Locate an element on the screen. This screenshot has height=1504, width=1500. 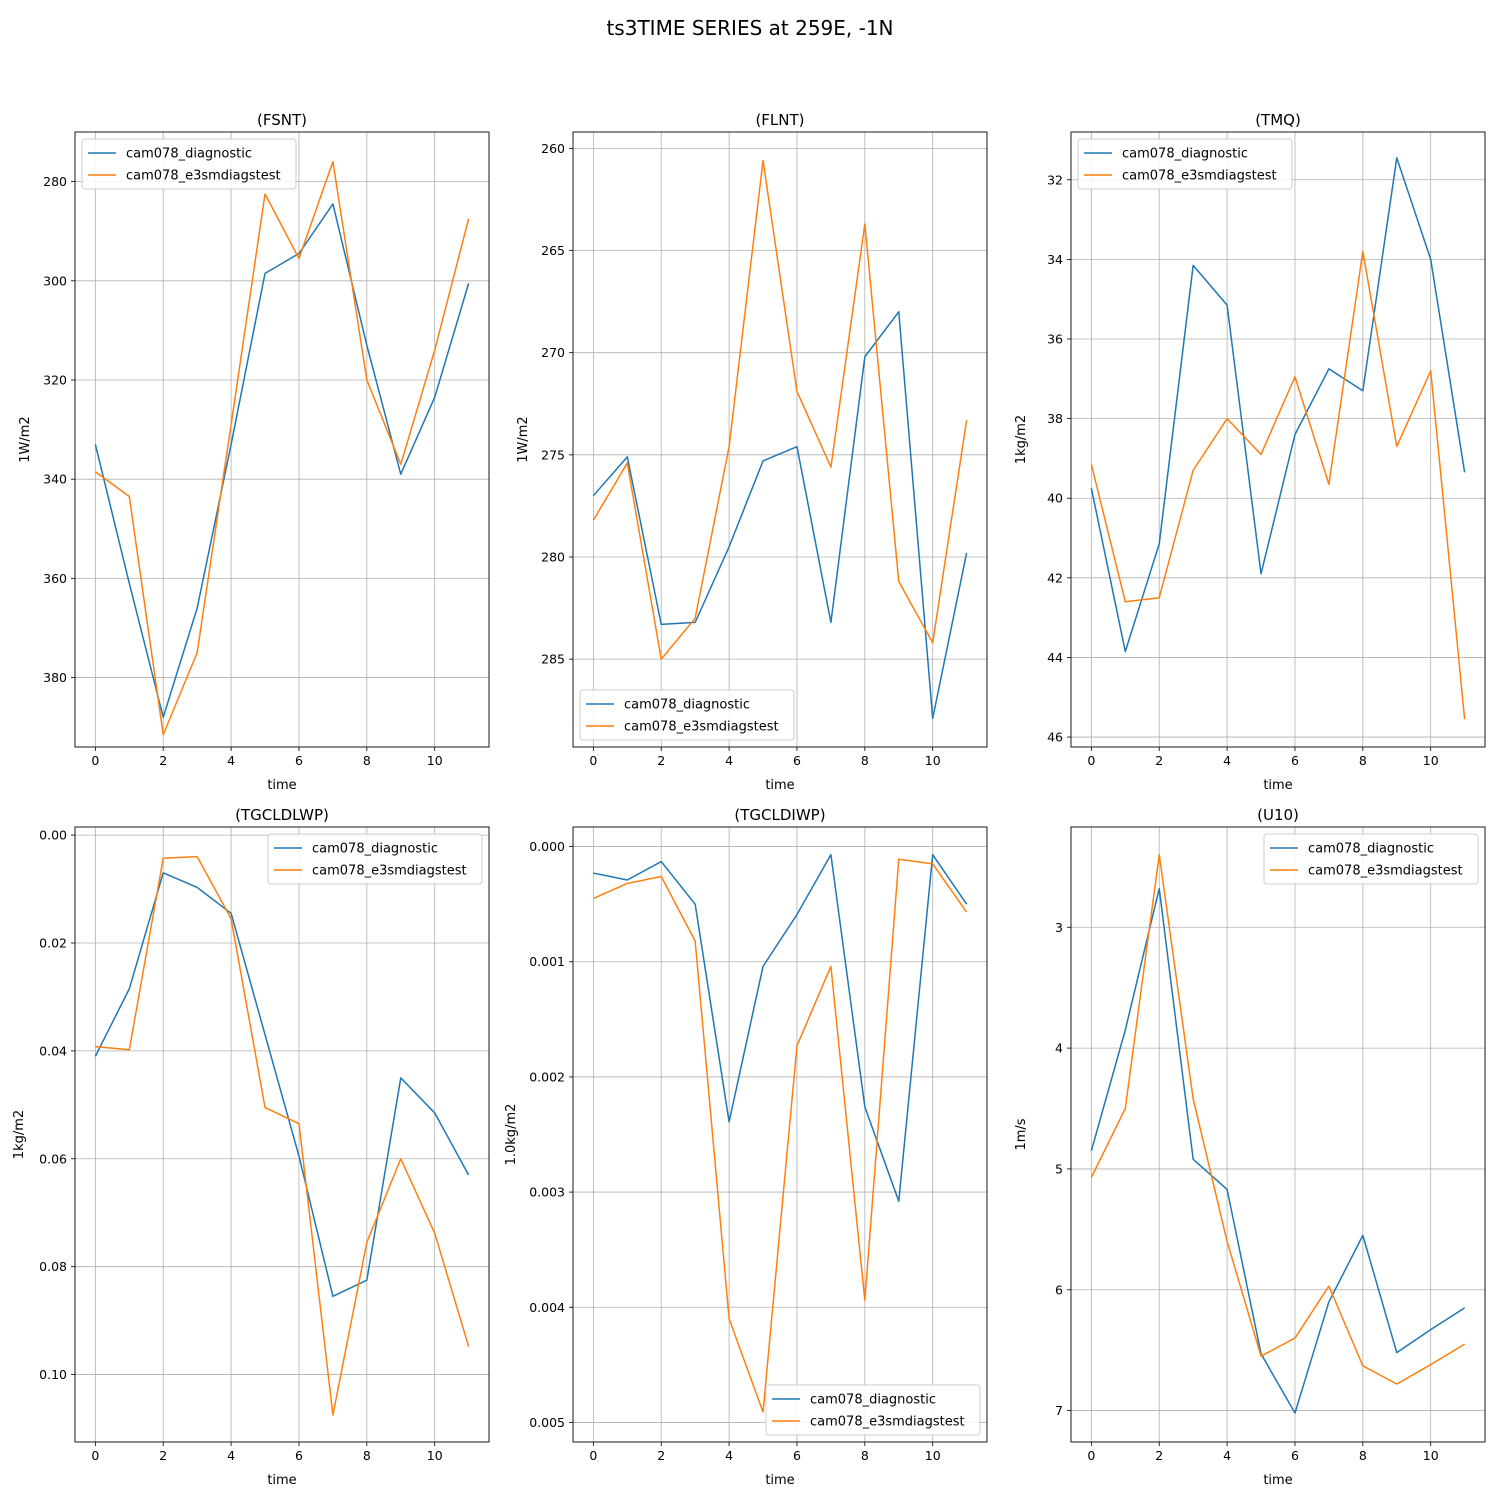
y-tick-label: 285 is located at coordinates (553, 659).